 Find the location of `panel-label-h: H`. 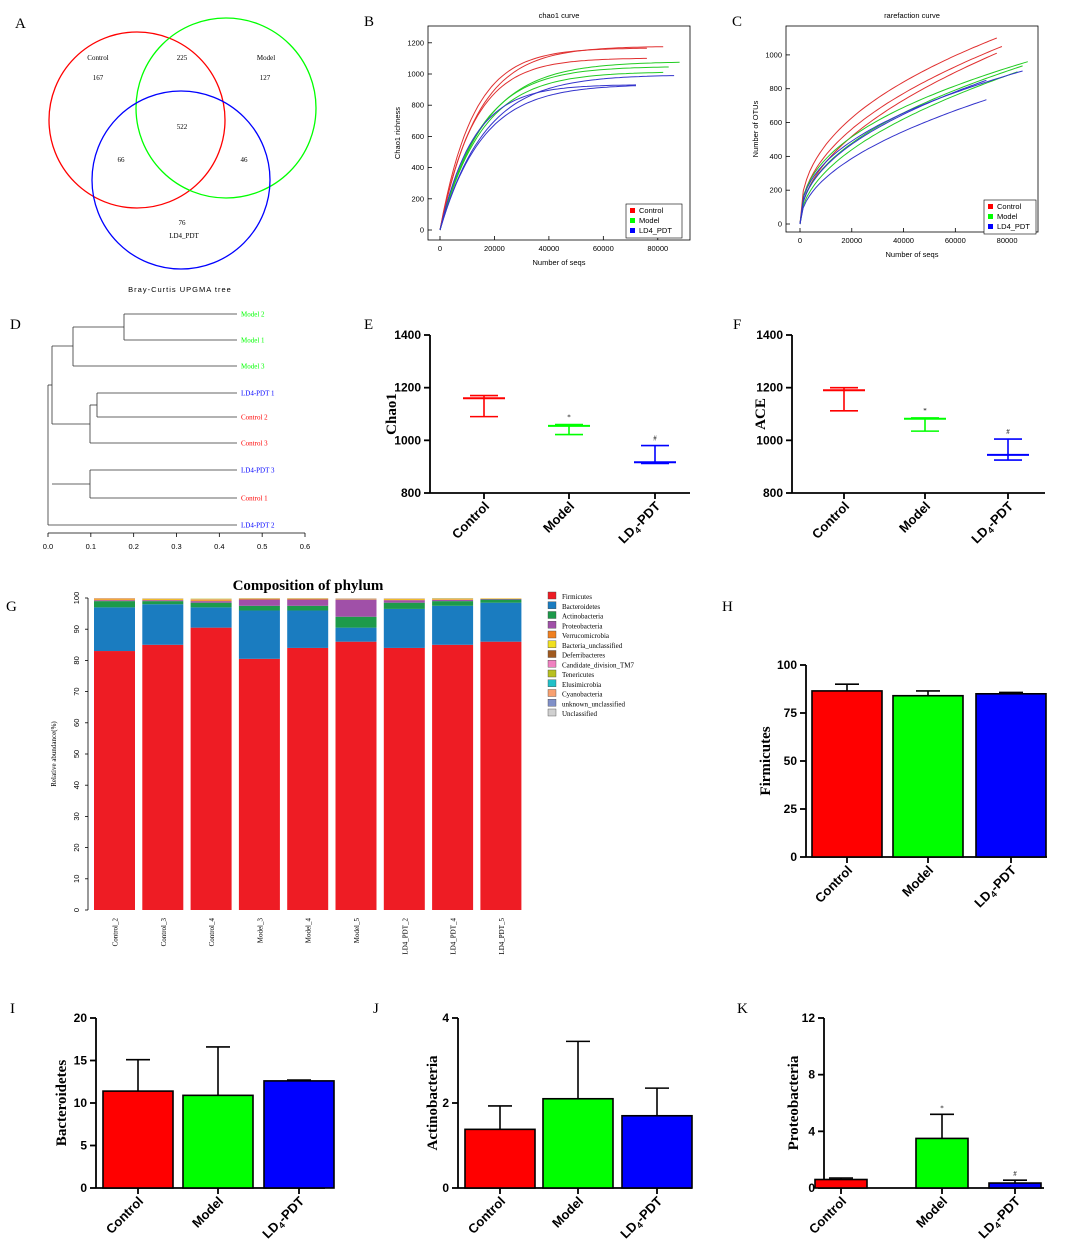

panel-label-h: H is located at coordinates (727, 607).